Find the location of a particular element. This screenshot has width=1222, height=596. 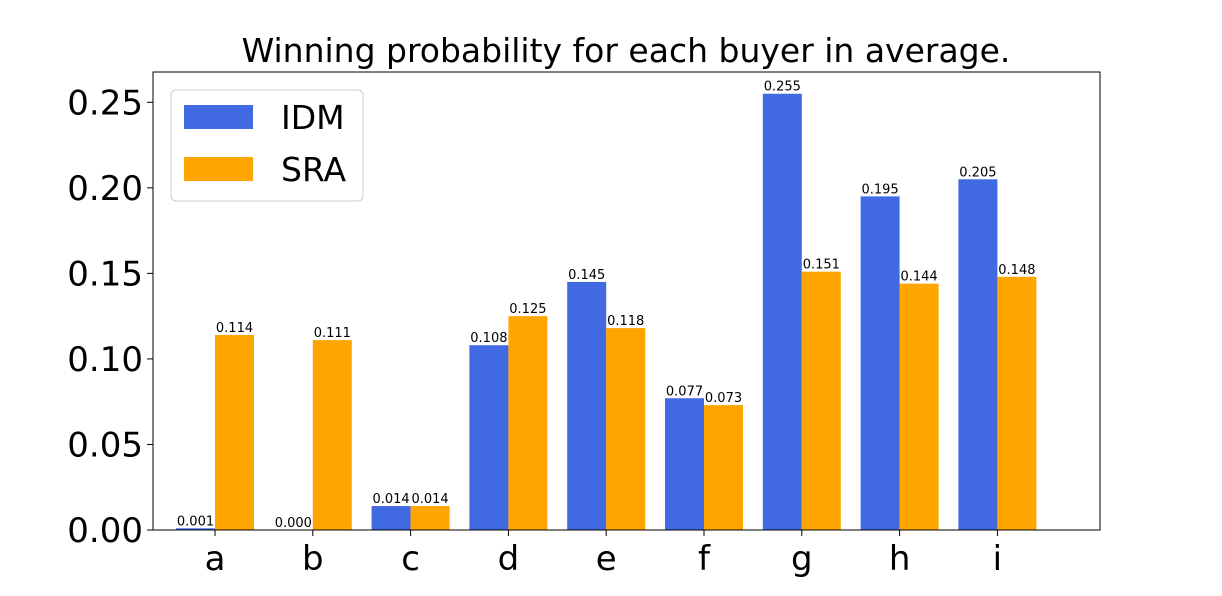

x-tick-label-h: h is located at coordinates (900, 559).